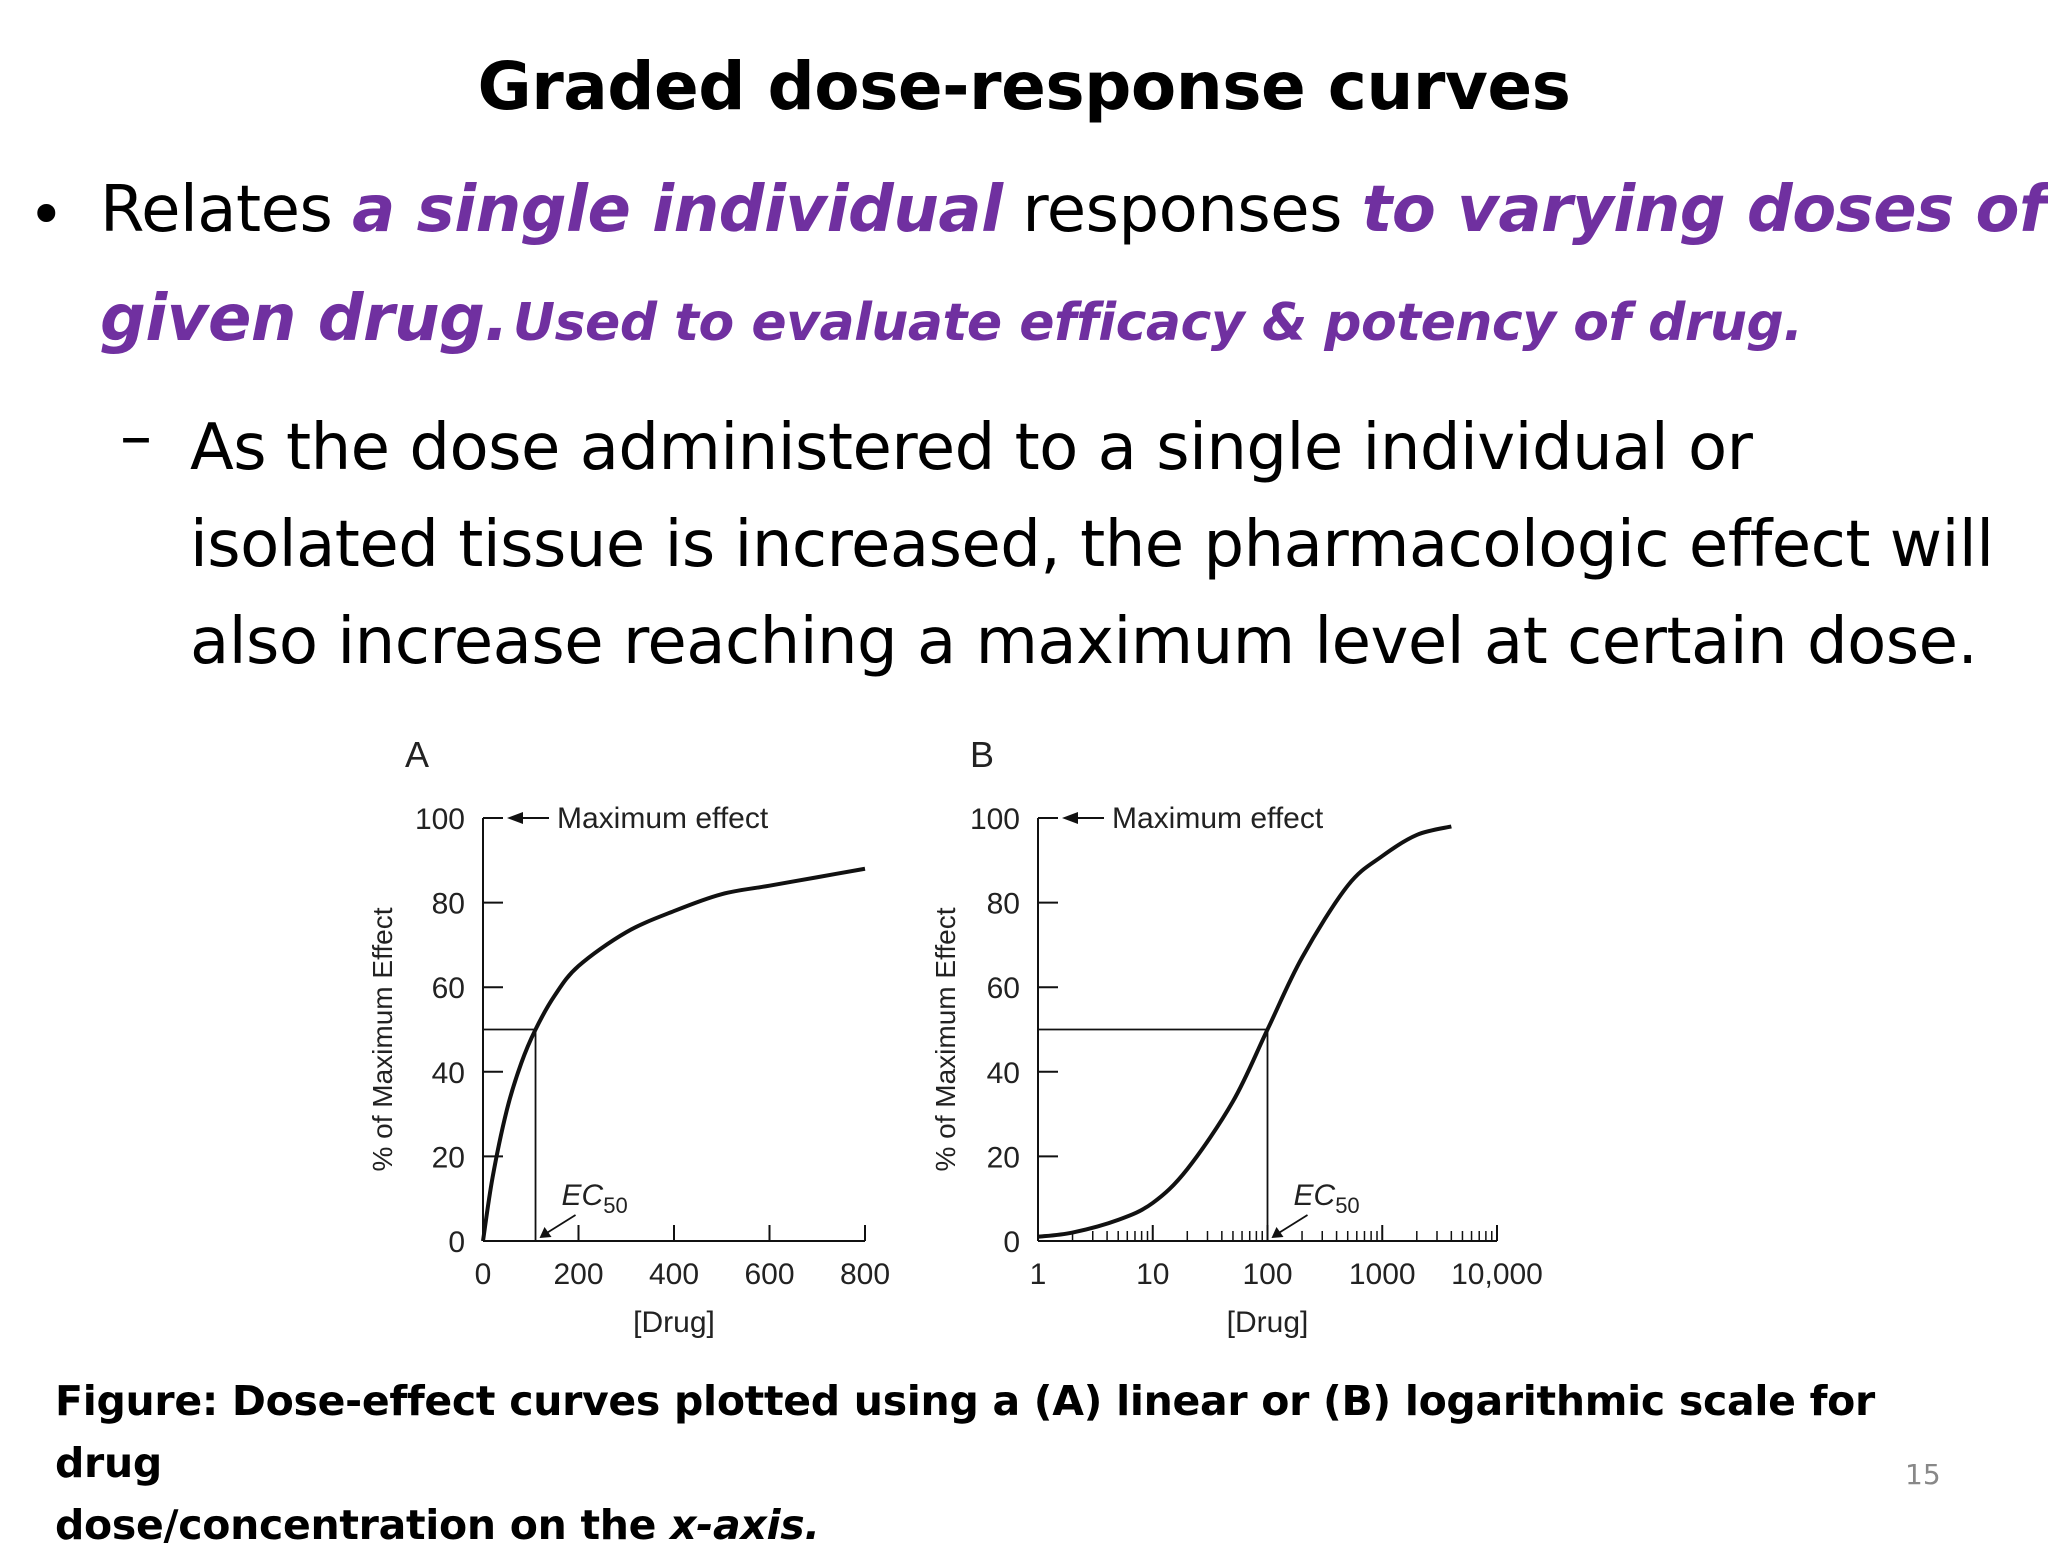 This screenshot has width=2048, height=1556. I want to click on panel-b-x-tick-label: 10,000, so click(1497, 1274).